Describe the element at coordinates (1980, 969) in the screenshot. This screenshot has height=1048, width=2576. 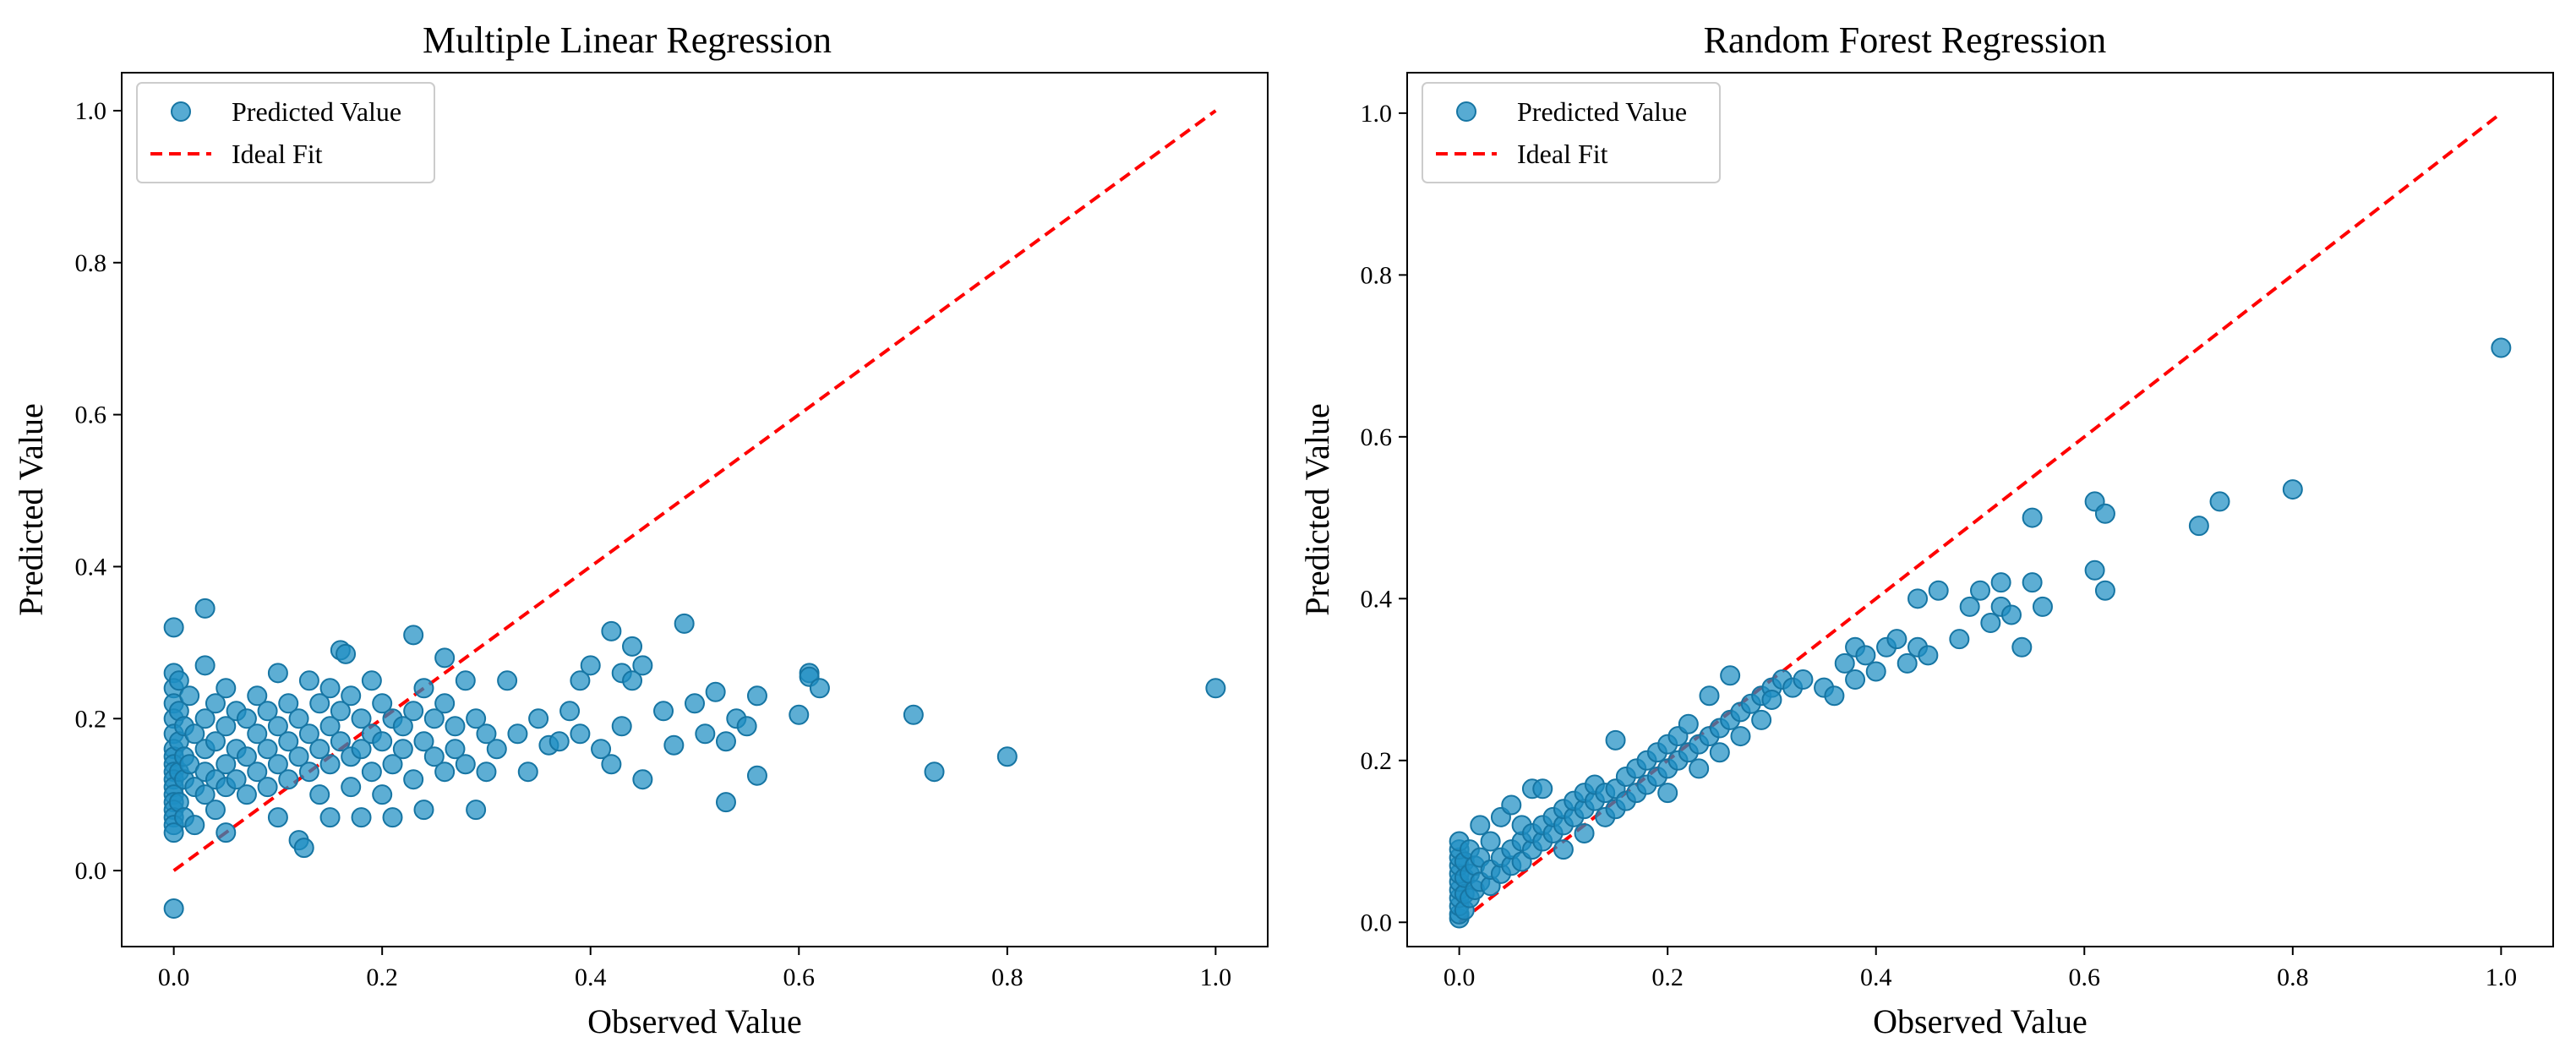
I see `x-axis-ticks: 0.0 0.2 0.4 0.6 0.8 1.0` at that location.